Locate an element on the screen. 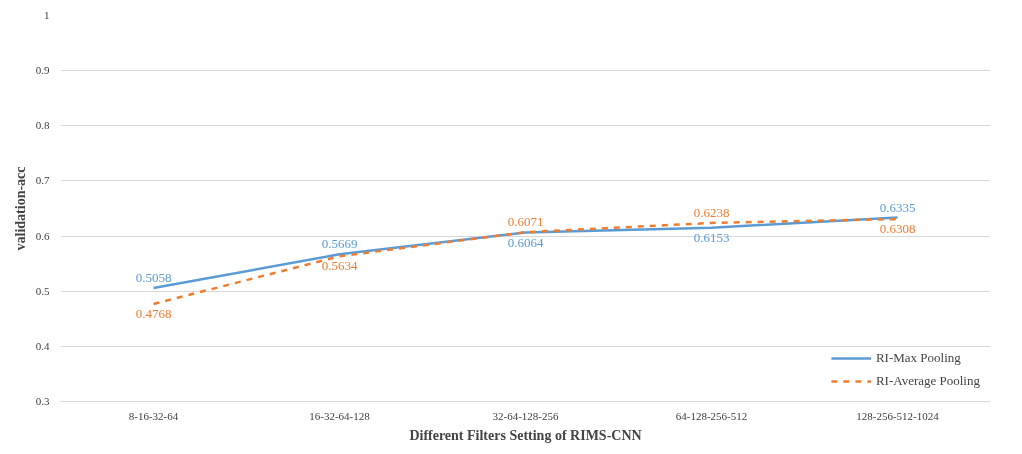  y-tick-label: 0.9 is located at coordinates (42, 70).